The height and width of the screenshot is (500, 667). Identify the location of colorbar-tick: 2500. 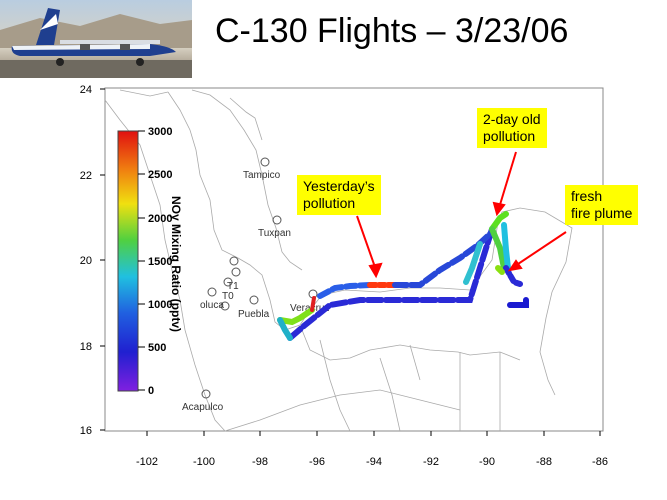
(160, 175).